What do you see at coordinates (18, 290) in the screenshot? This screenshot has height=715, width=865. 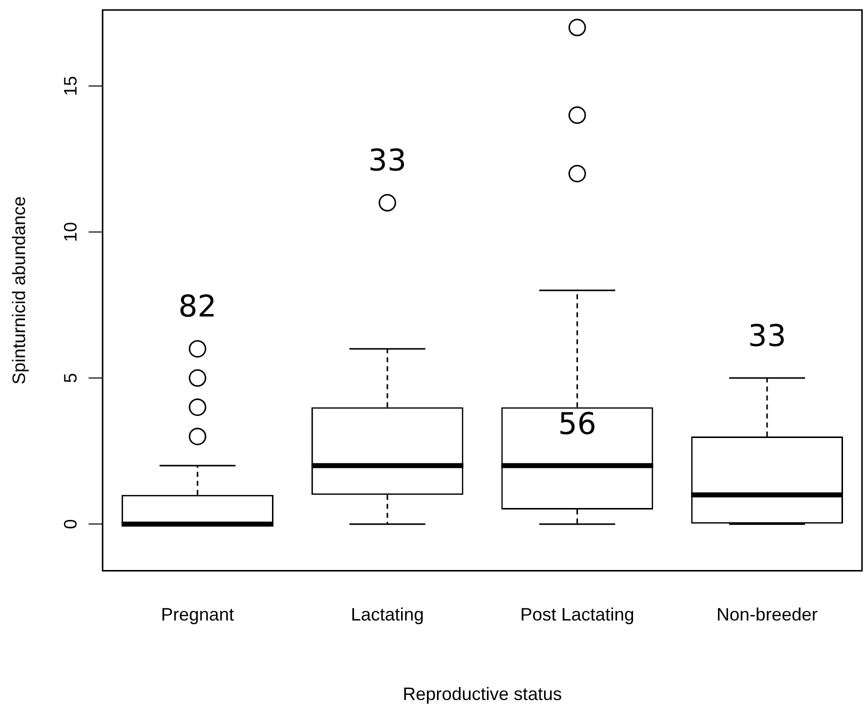 I see `y-axis-title: Spinturnicid abundance` at bounding box center [18, 290].